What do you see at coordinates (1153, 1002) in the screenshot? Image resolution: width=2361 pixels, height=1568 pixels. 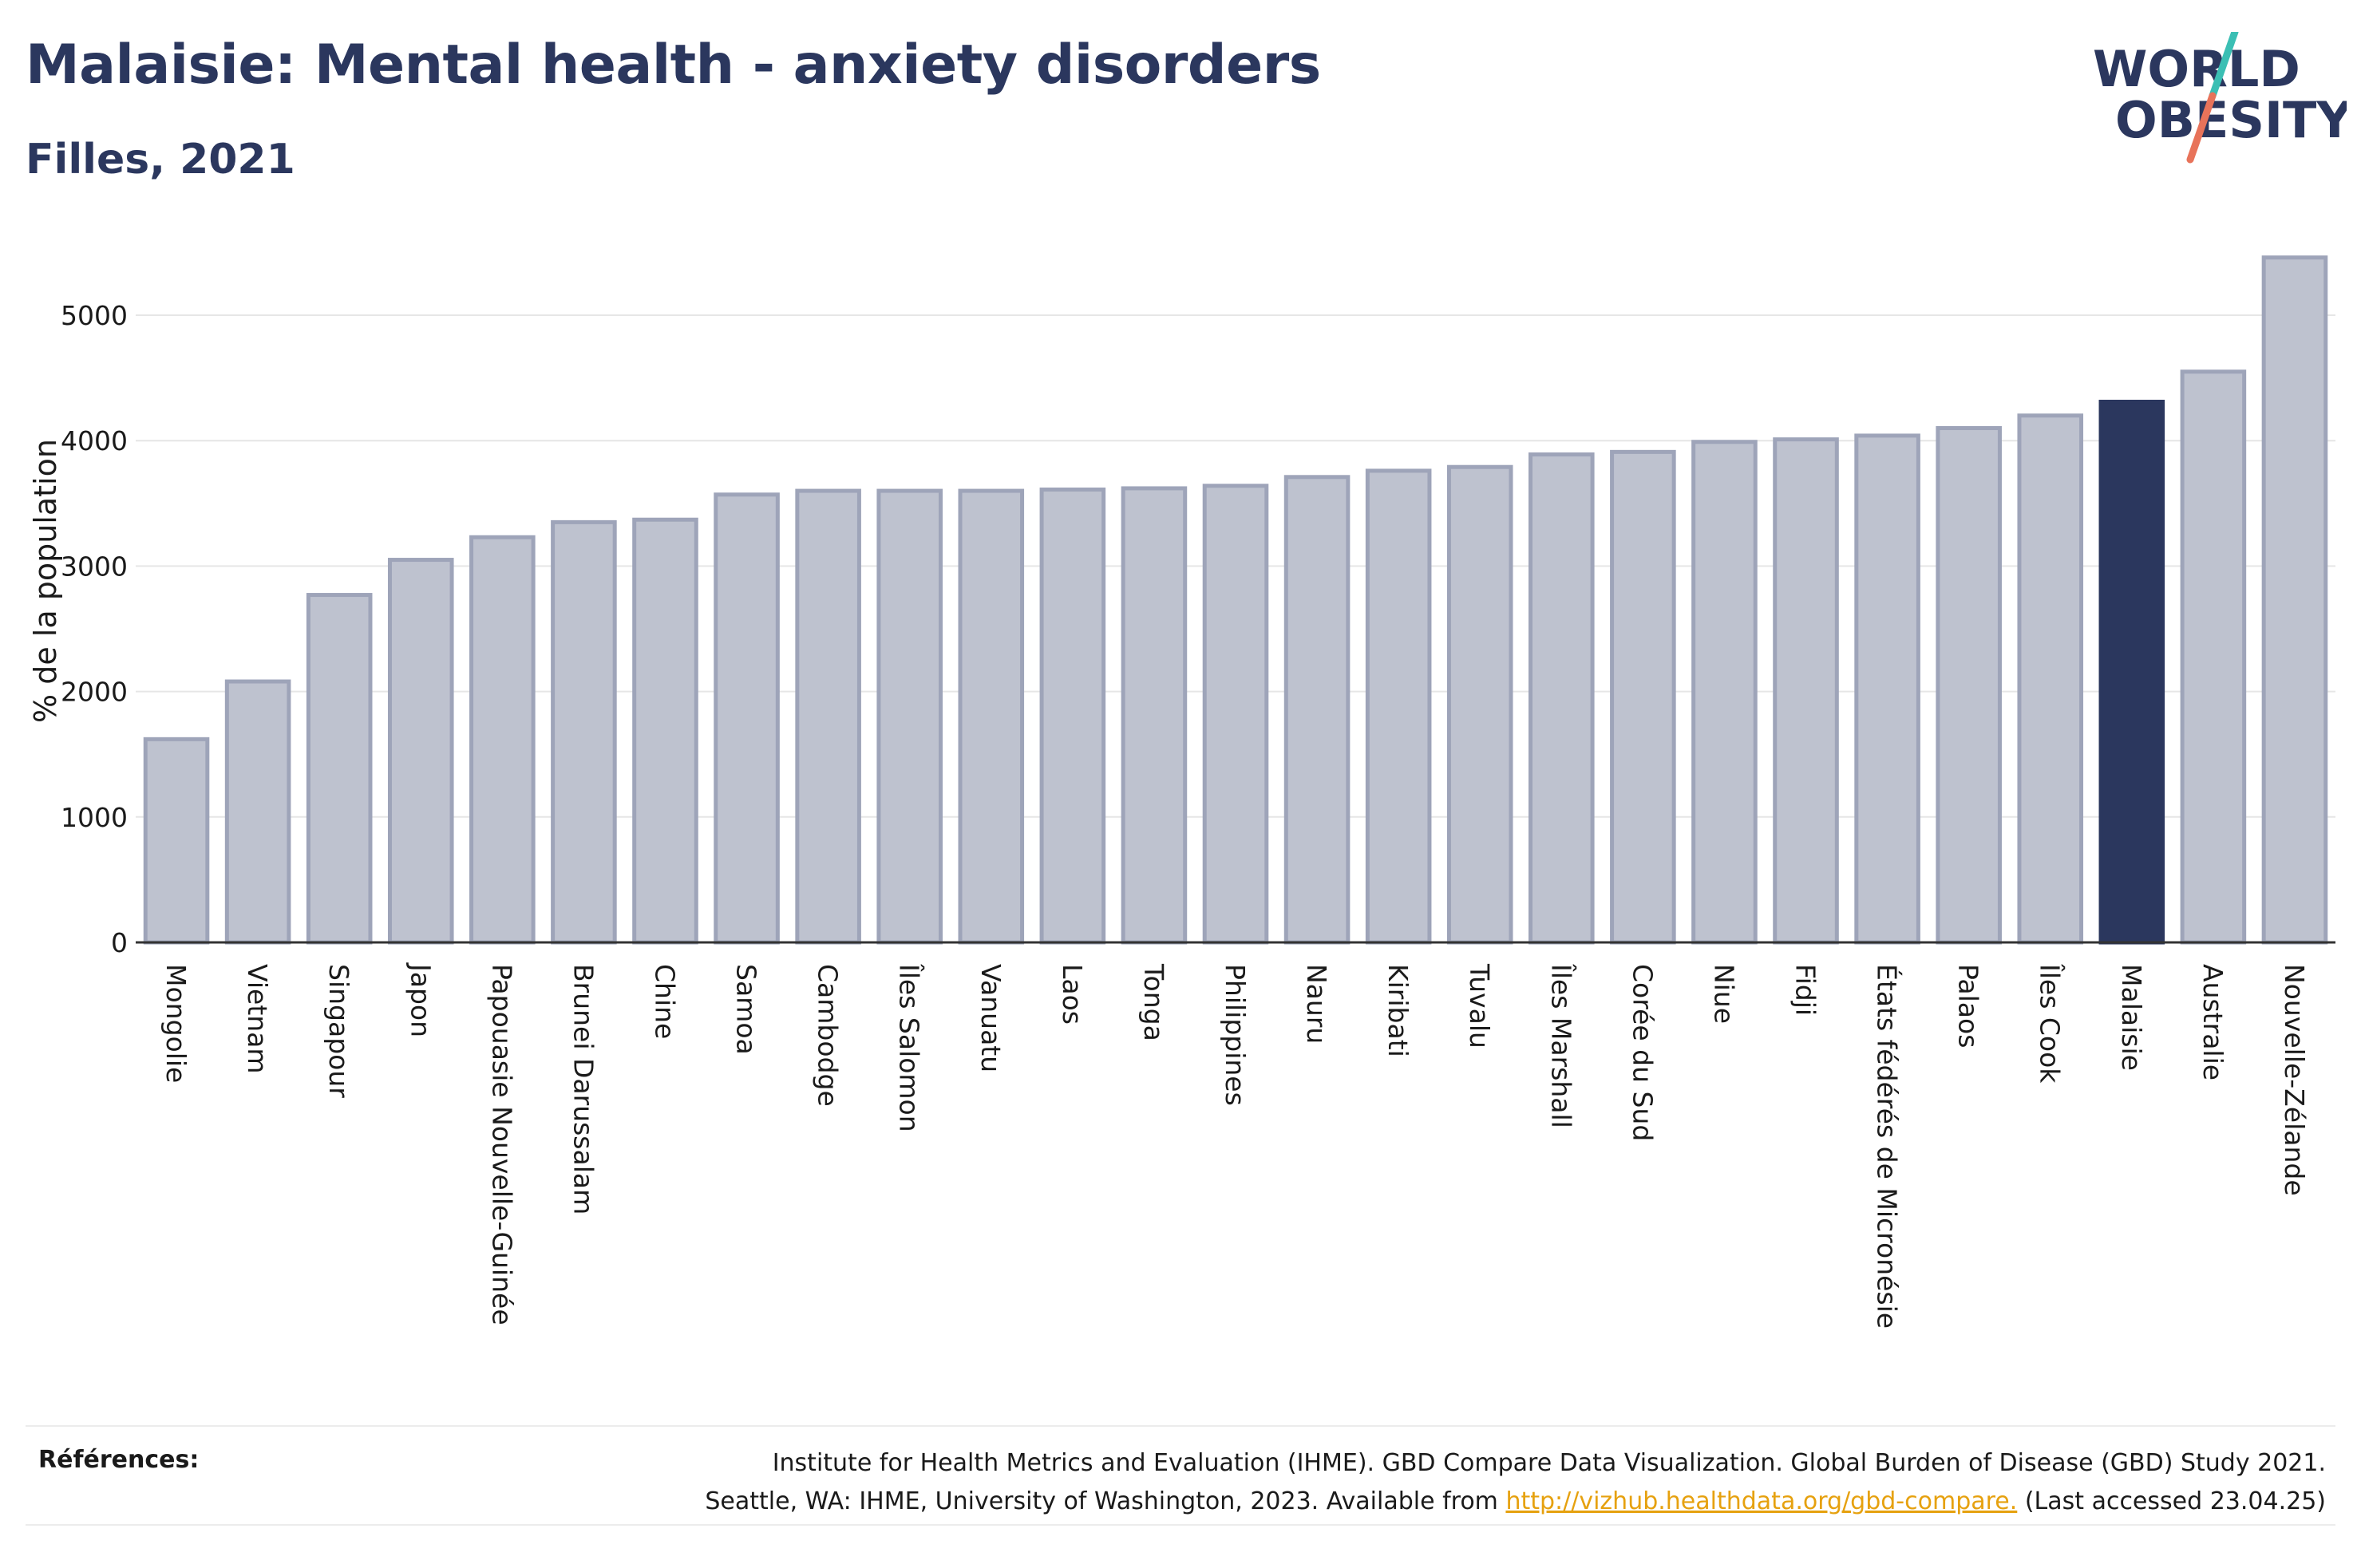 I see `x-tick-label: Tonga` at bounding box center [1153, 1002].